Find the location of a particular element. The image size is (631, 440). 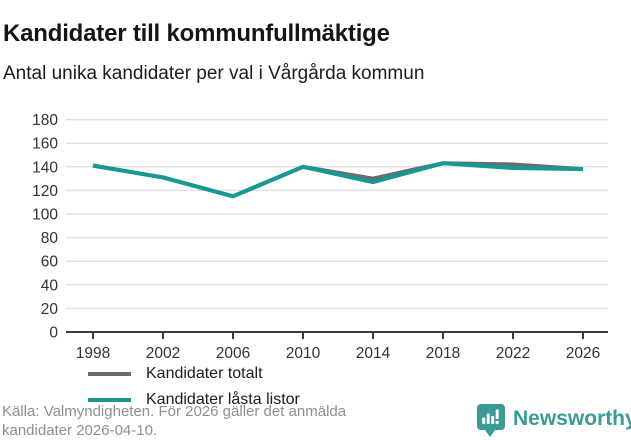

page-title: Kandidater till kommunfullmäktige is located at coordinates (196, 34).